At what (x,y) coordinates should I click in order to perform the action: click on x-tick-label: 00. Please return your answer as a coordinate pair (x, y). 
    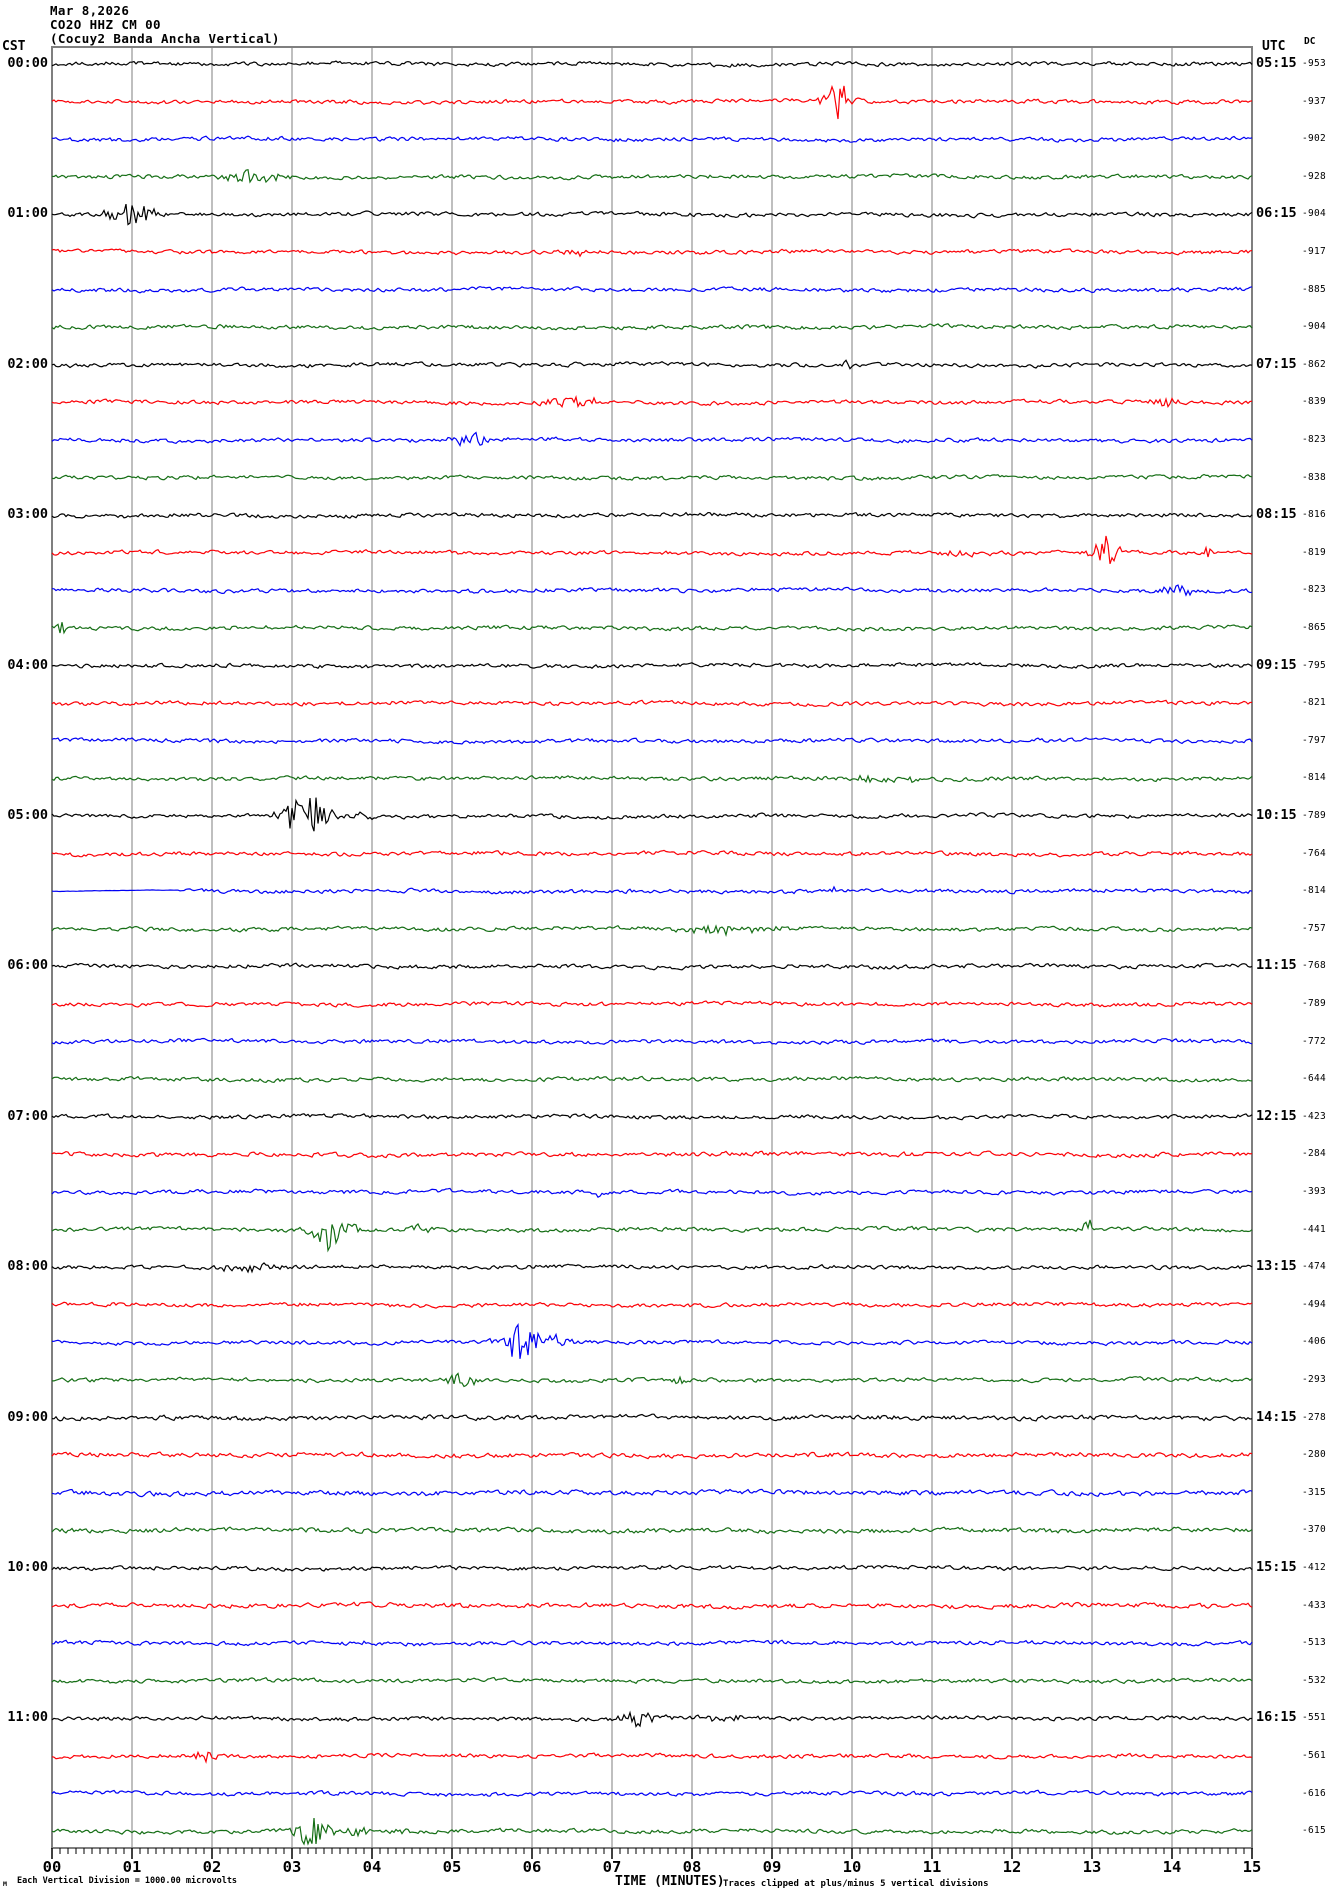
    Looking at the image, I should click on (52, 1867).